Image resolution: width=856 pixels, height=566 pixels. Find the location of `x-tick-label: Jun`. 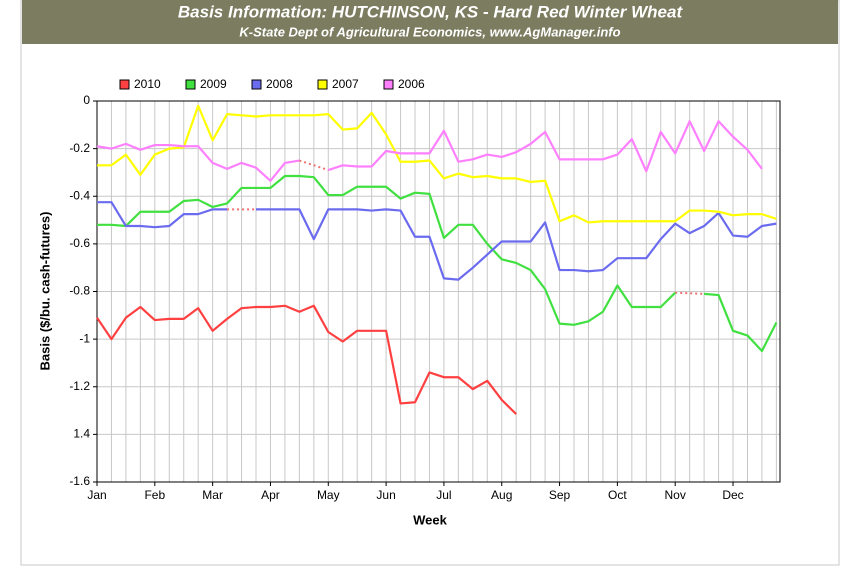

x-tick-label: Jun is located at coordinates (385, 495).